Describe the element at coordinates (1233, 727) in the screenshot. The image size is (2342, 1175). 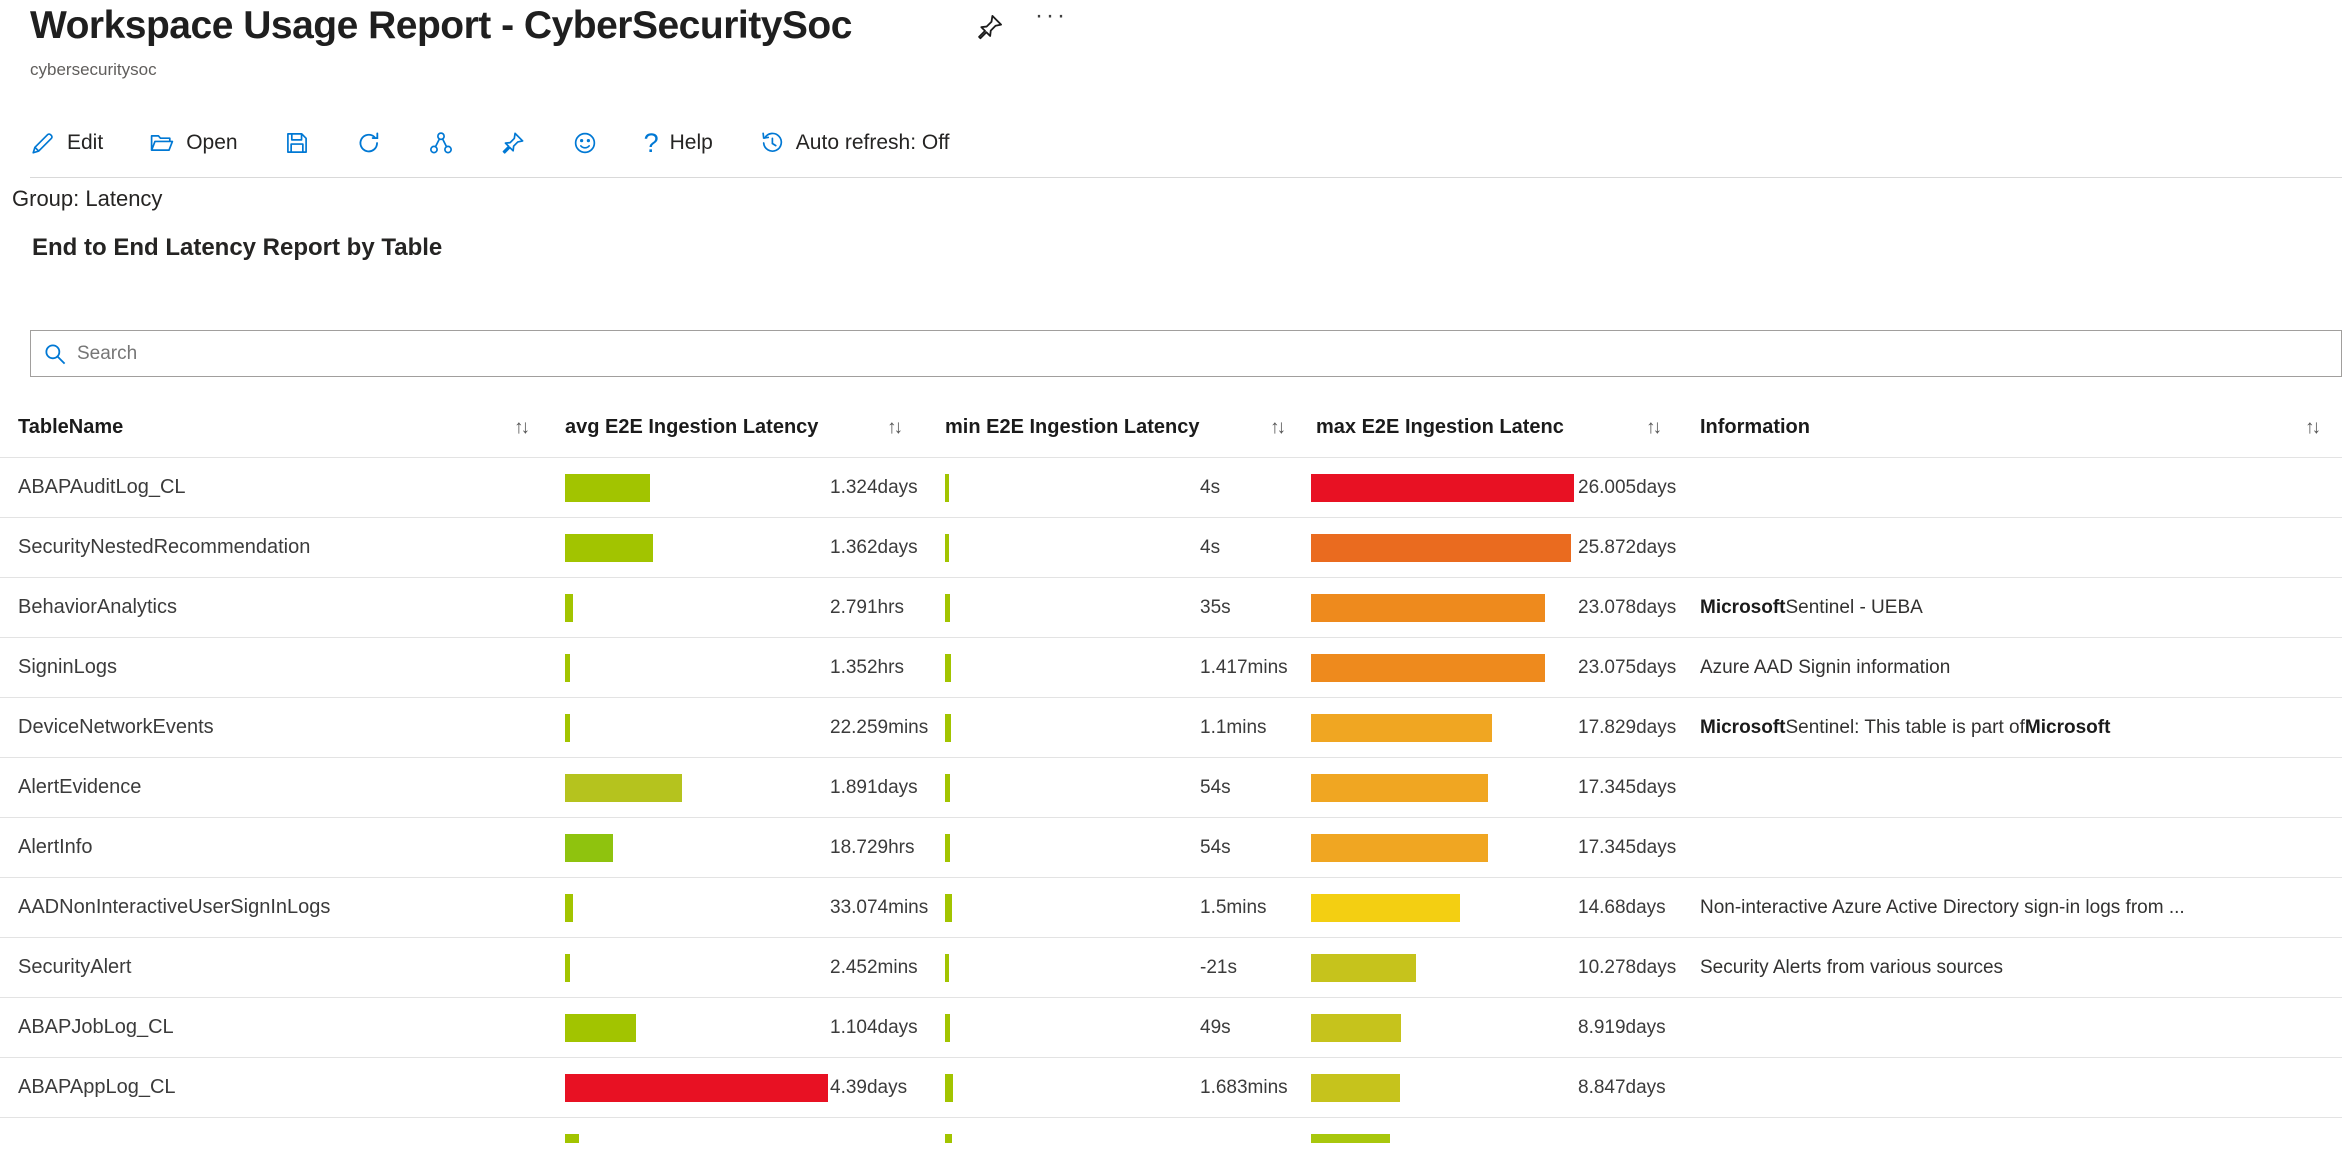
I see `min-latency-value: 1.1mins` at that location.